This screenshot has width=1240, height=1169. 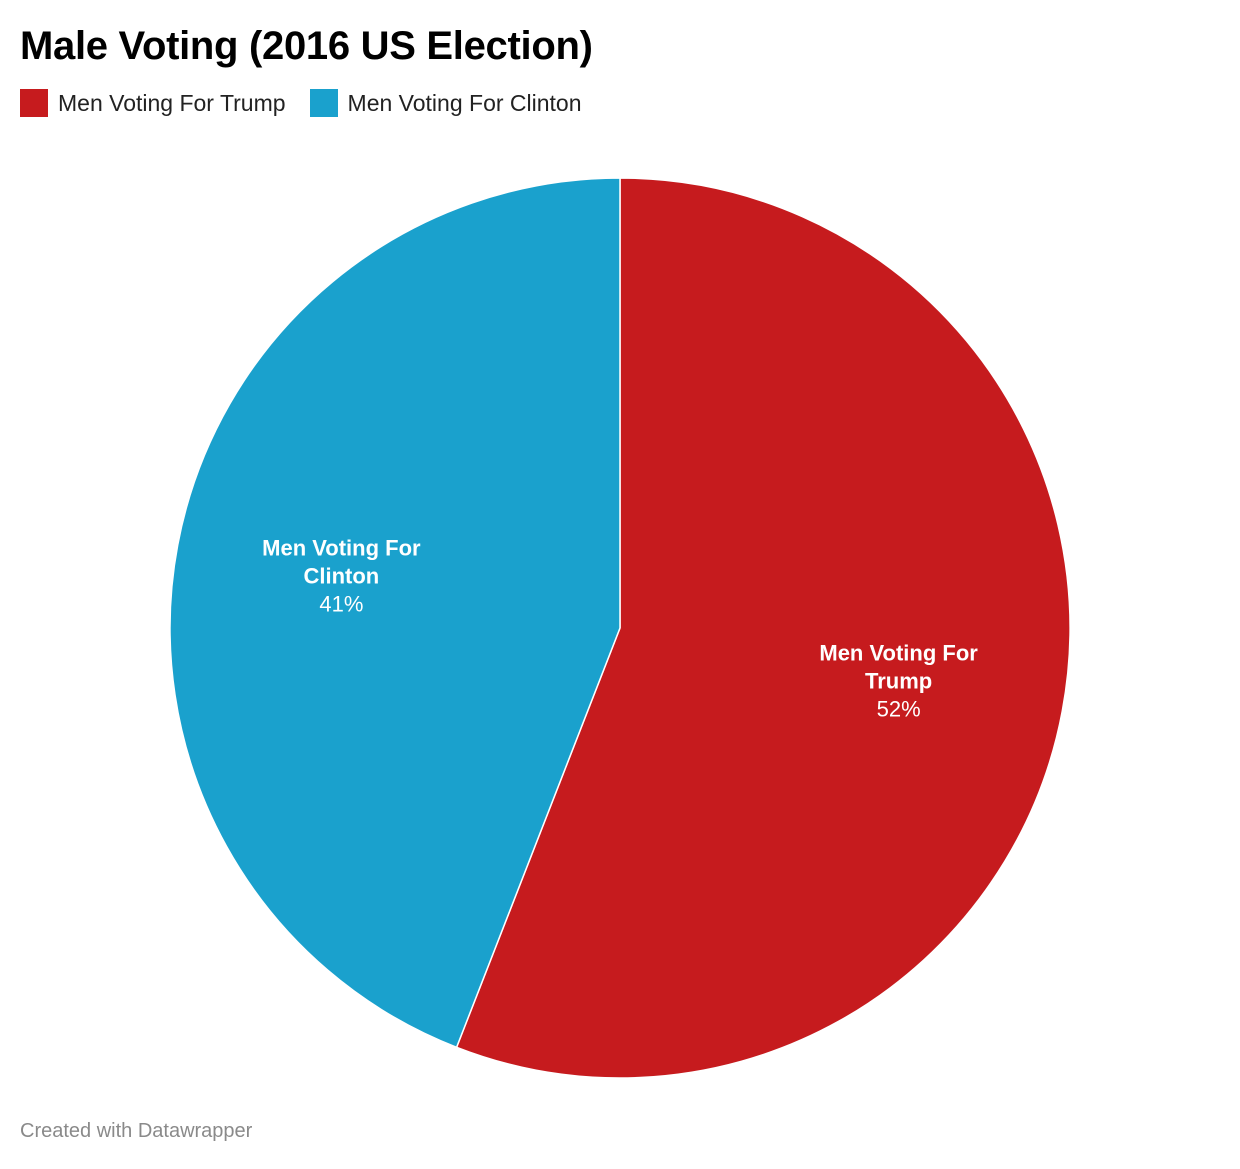 What do you see at coordinates (341, 604) in the screenshot?
I see `slice-value-label-clinton: 41%` at bounding box center [341, 604].